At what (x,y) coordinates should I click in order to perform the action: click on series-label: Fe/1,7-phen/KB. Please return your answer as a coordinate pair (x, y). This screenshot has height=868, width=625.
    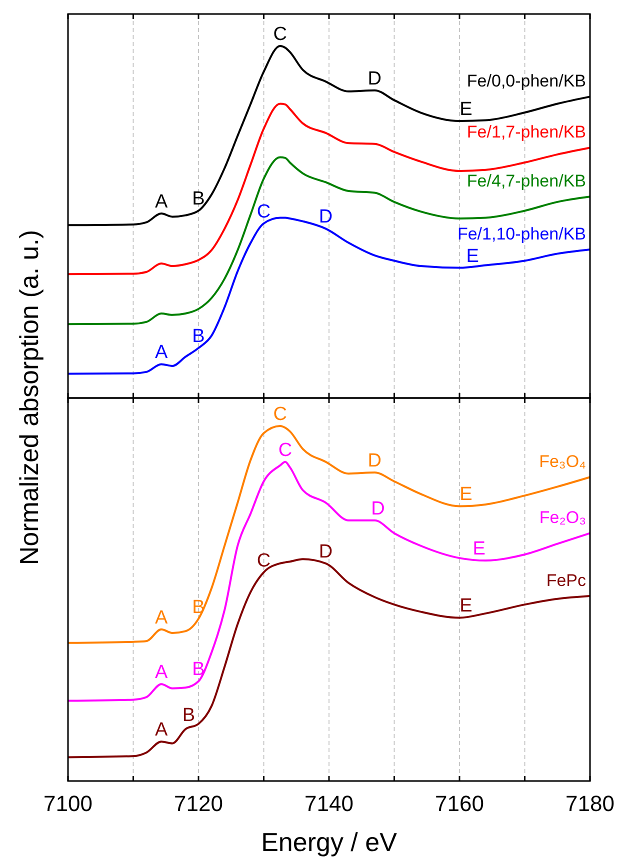
    Looking at the image, I should click on (526, 132).